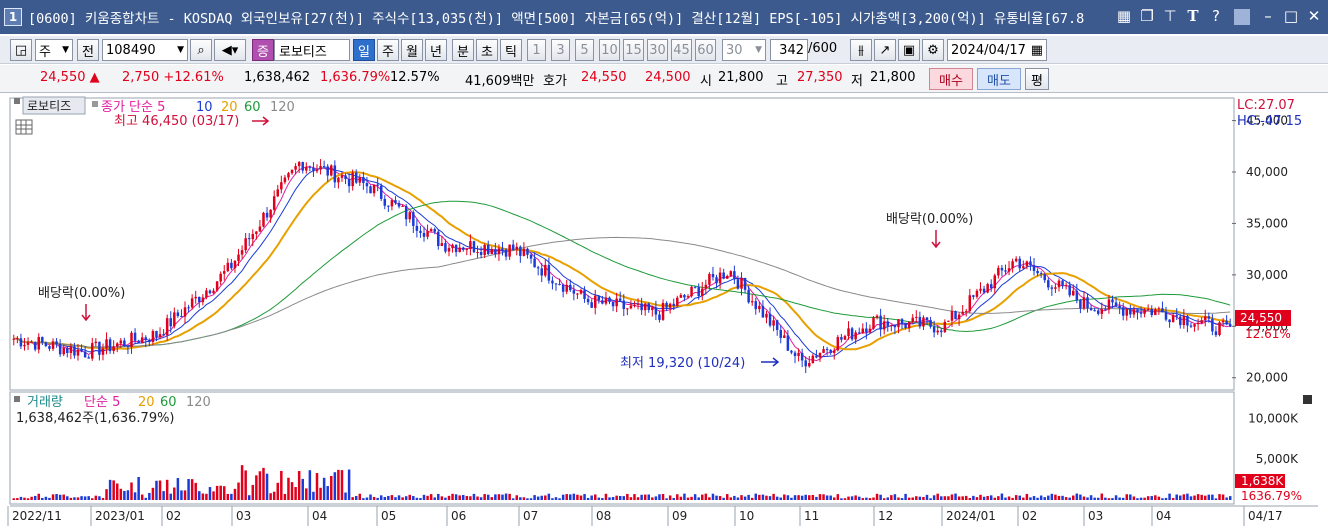 This screenshot has width=1328, height=532. Describe the element at coordinates (86, 313) in the screenshot. I see `dividend-arrow-icon` at that location.